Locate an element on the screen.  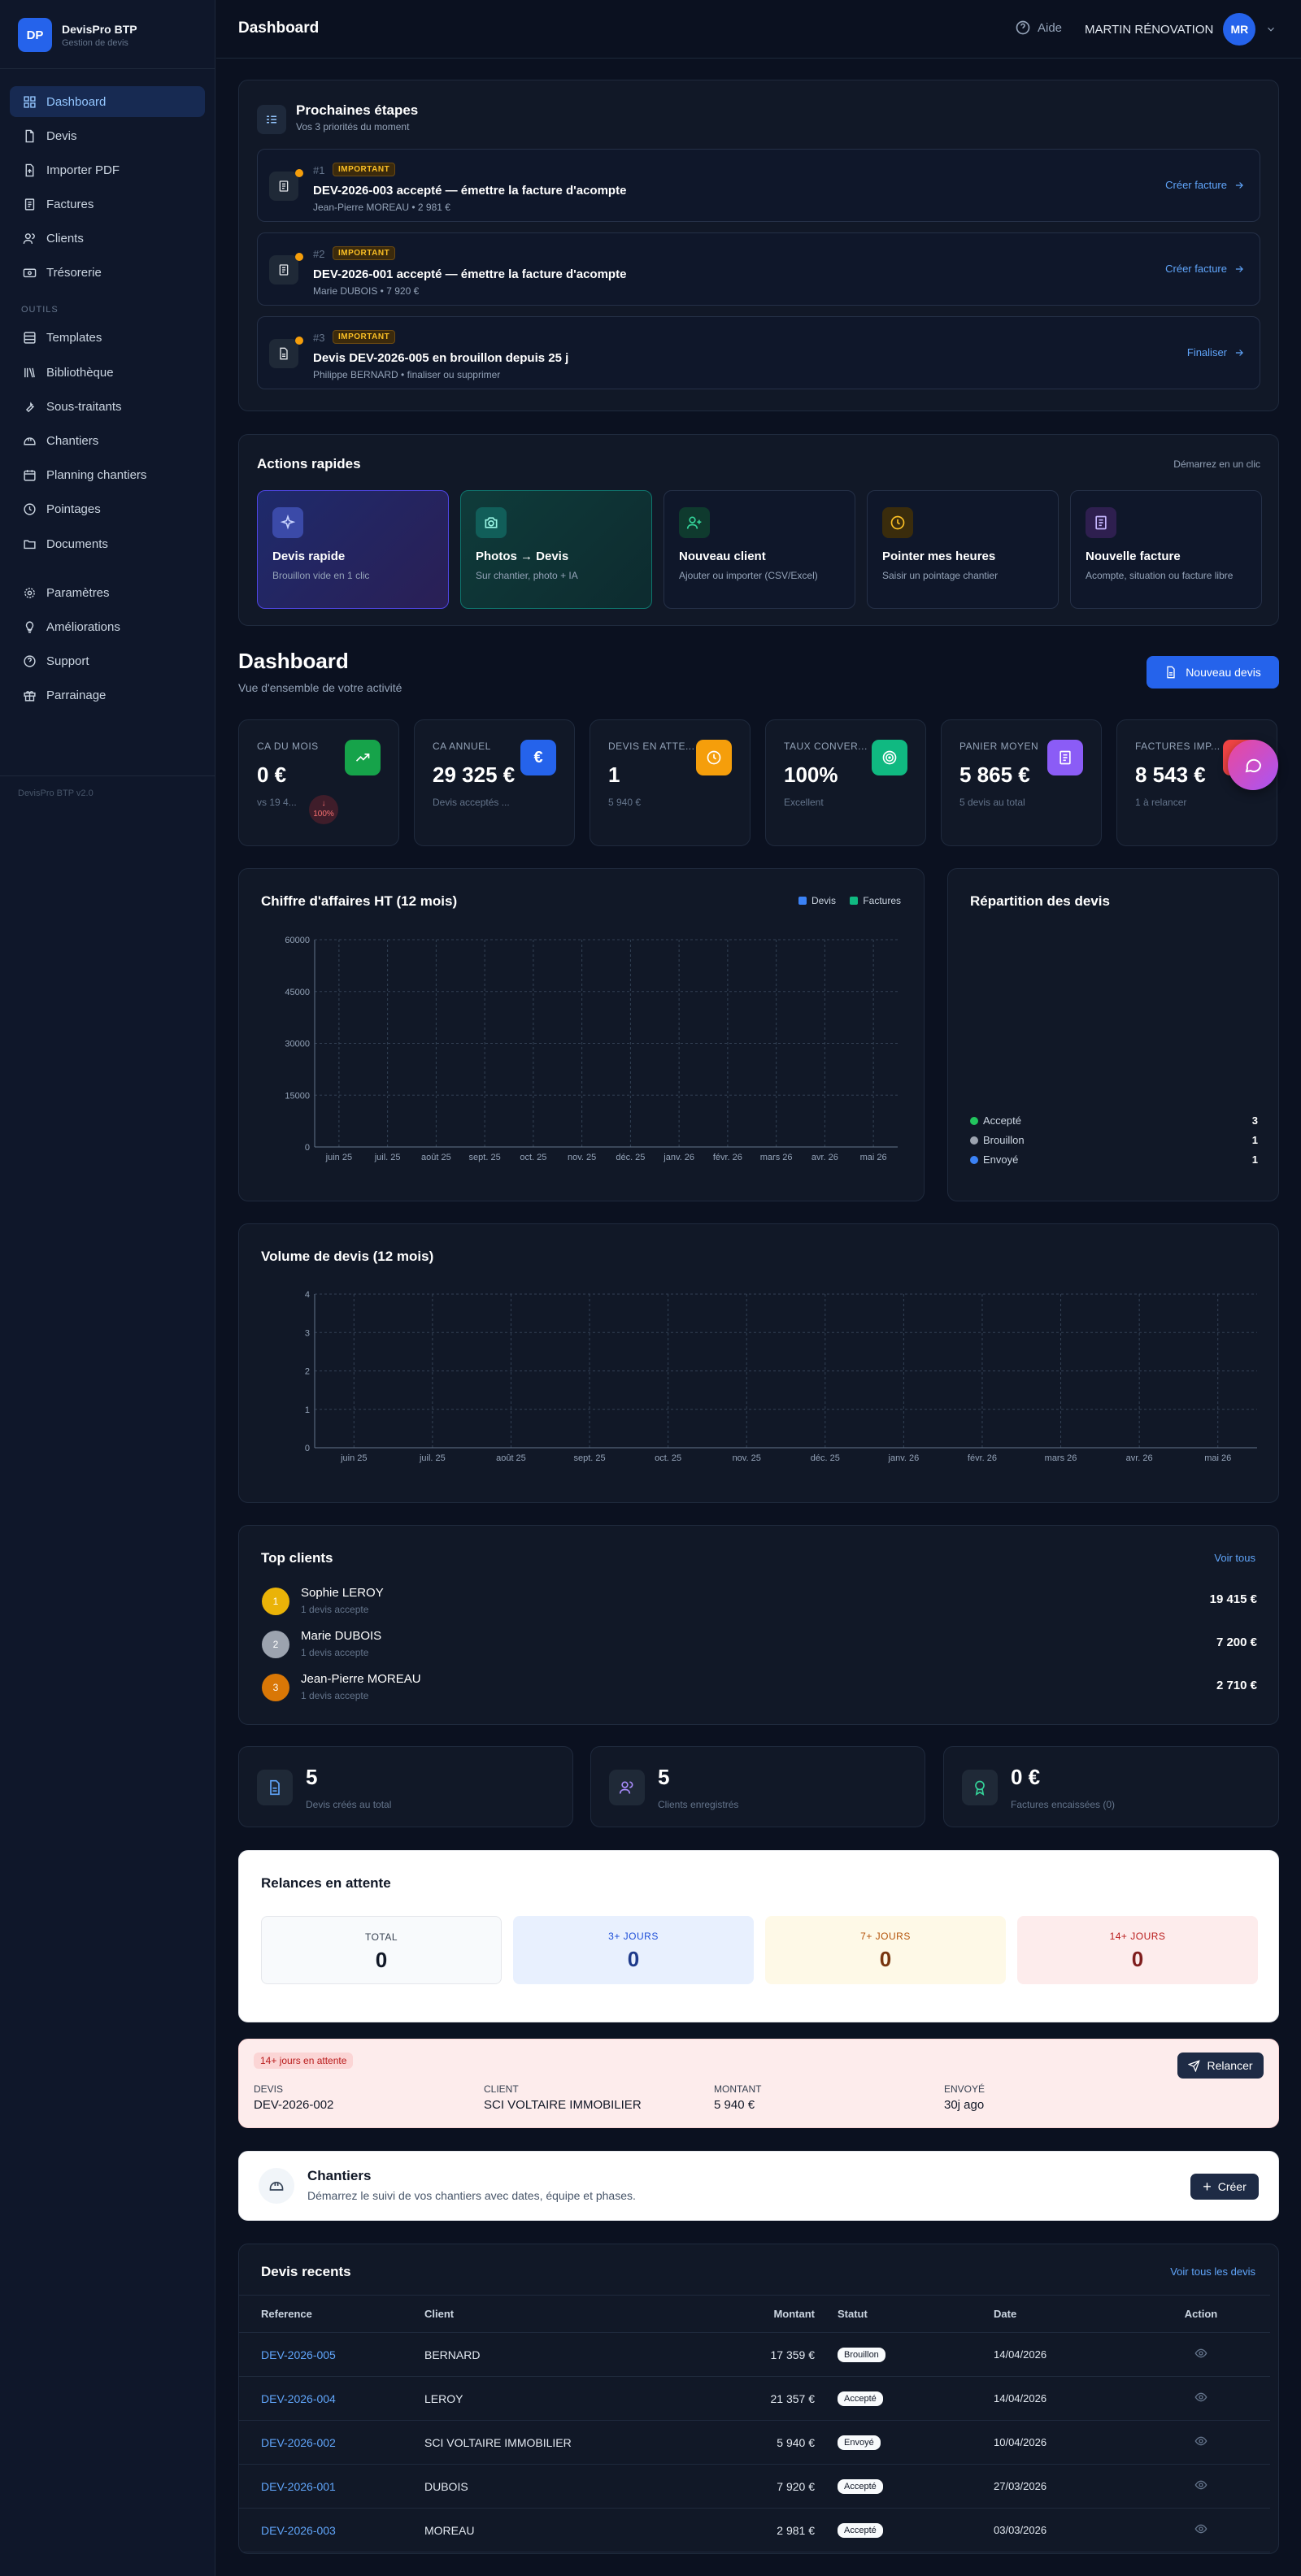
pie-legend-item: Accepté 3 is located at coordinates (1114, 1124).